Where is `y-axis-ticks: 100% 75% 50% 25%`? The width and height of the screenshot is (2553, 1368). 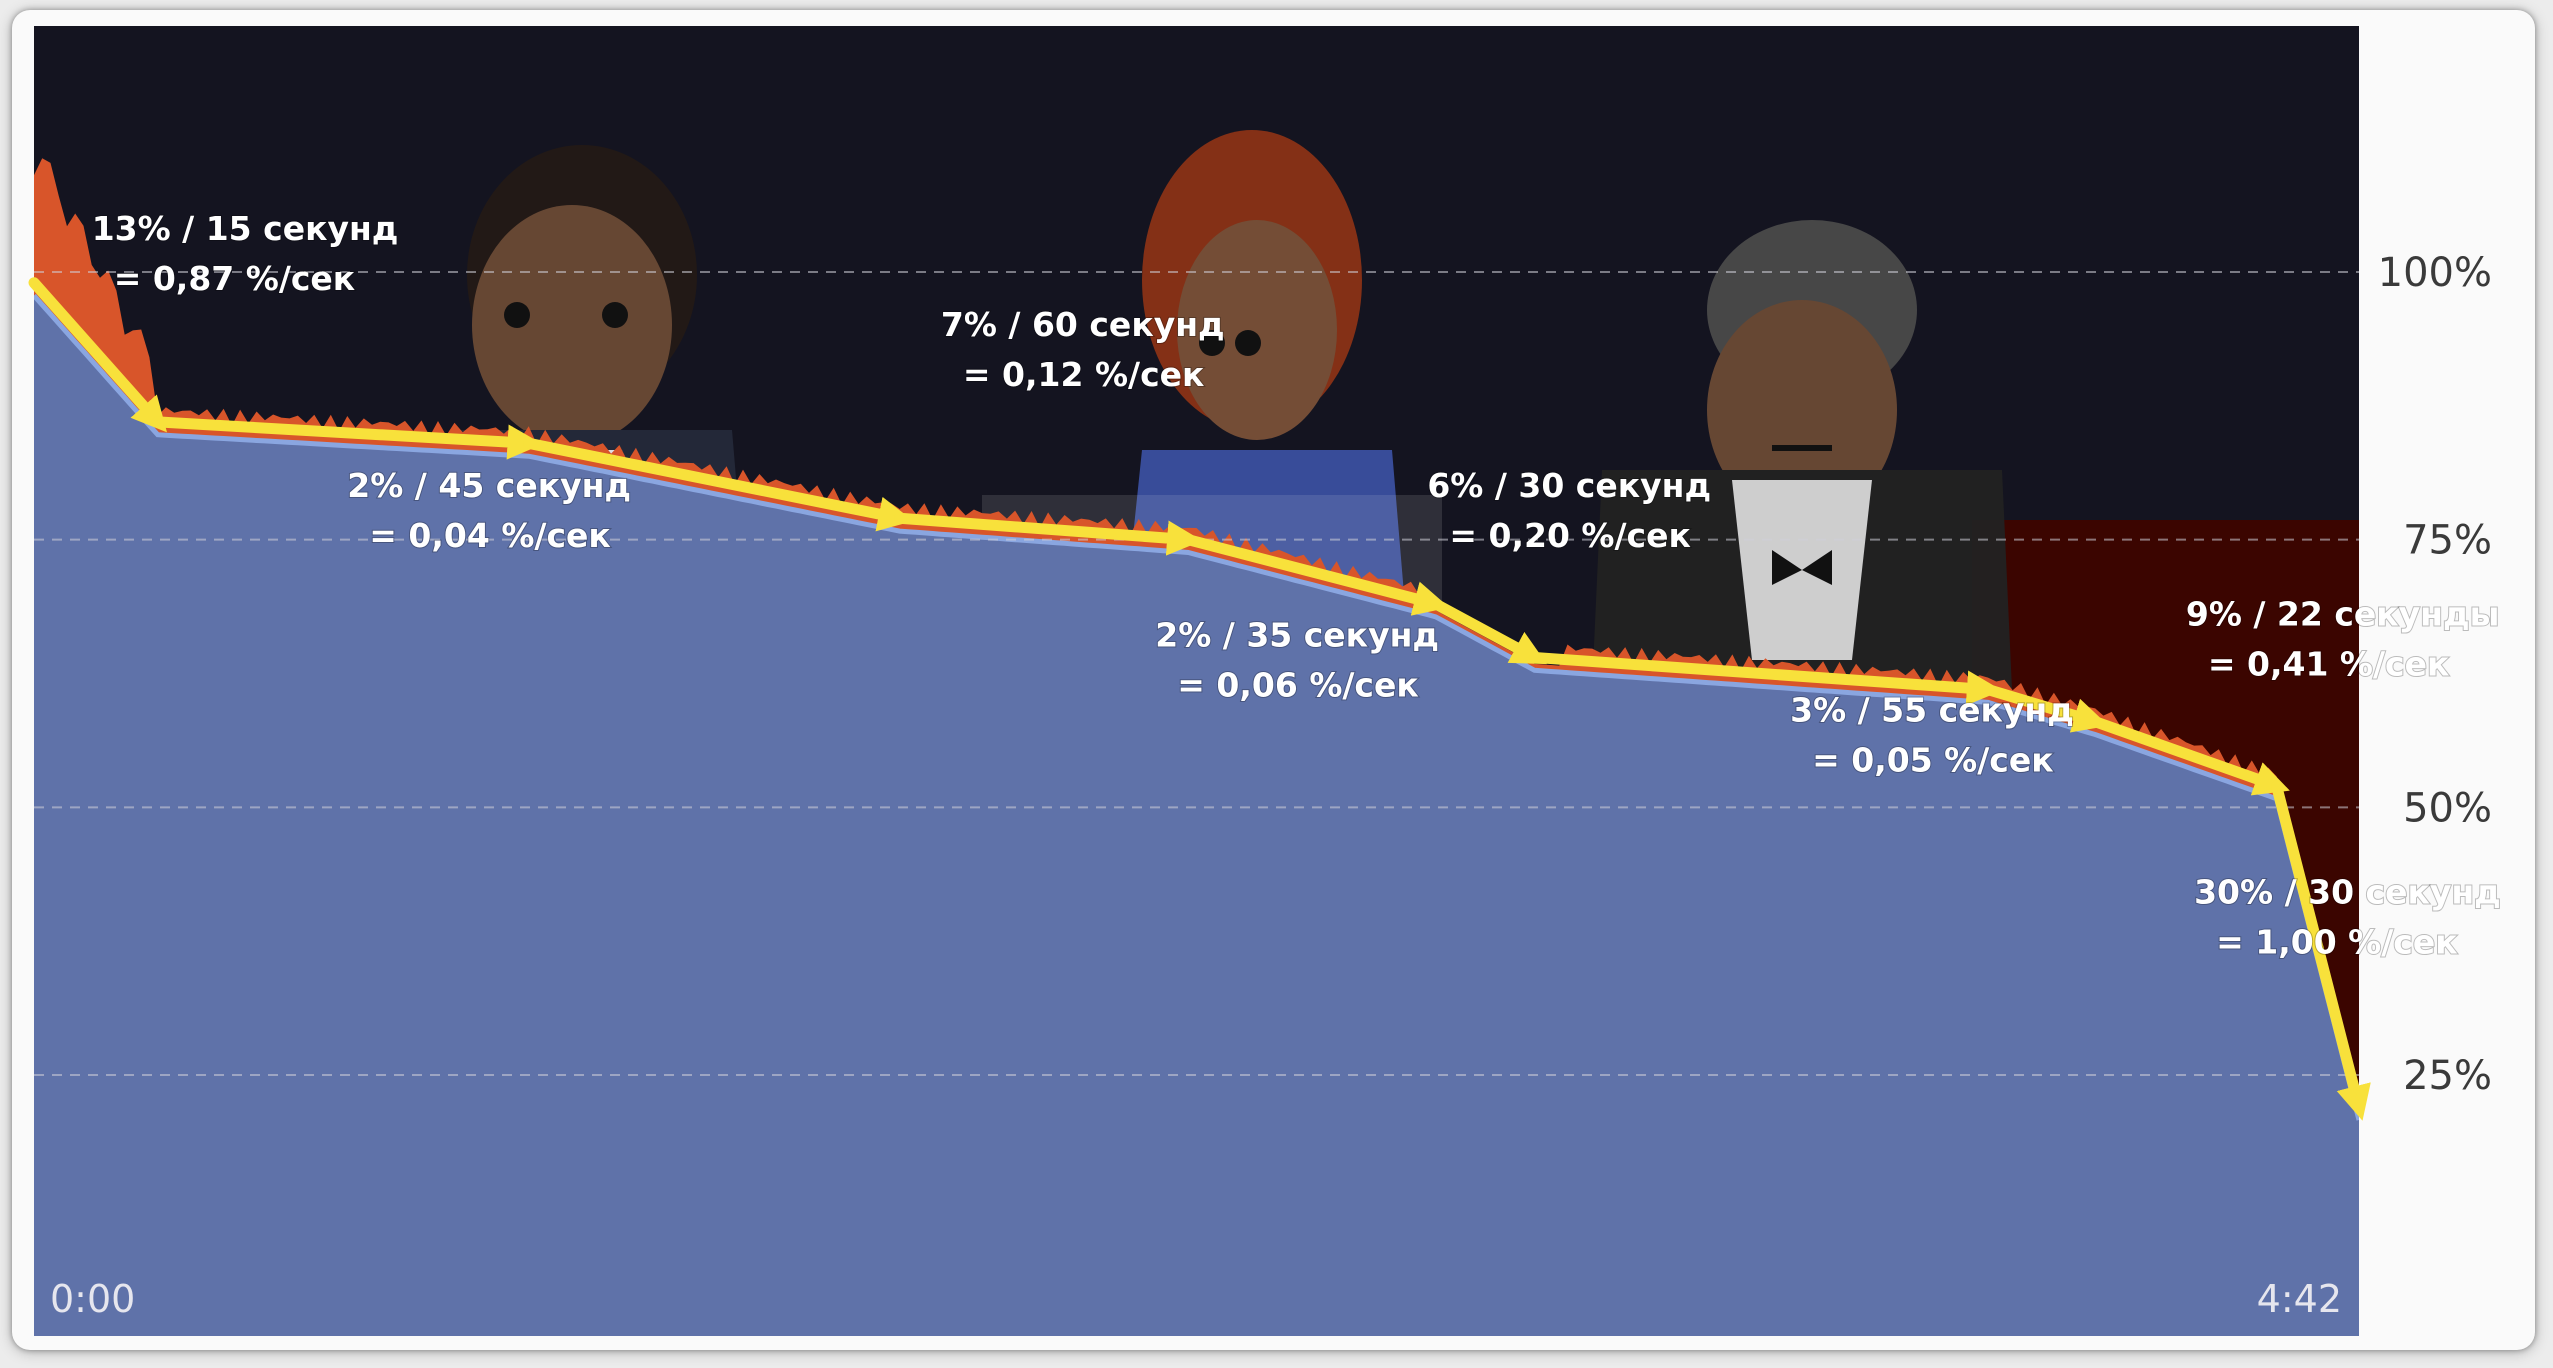 y-axis-ticks: 100% 75% 50% 25% is located at coordinates (2435, 674).